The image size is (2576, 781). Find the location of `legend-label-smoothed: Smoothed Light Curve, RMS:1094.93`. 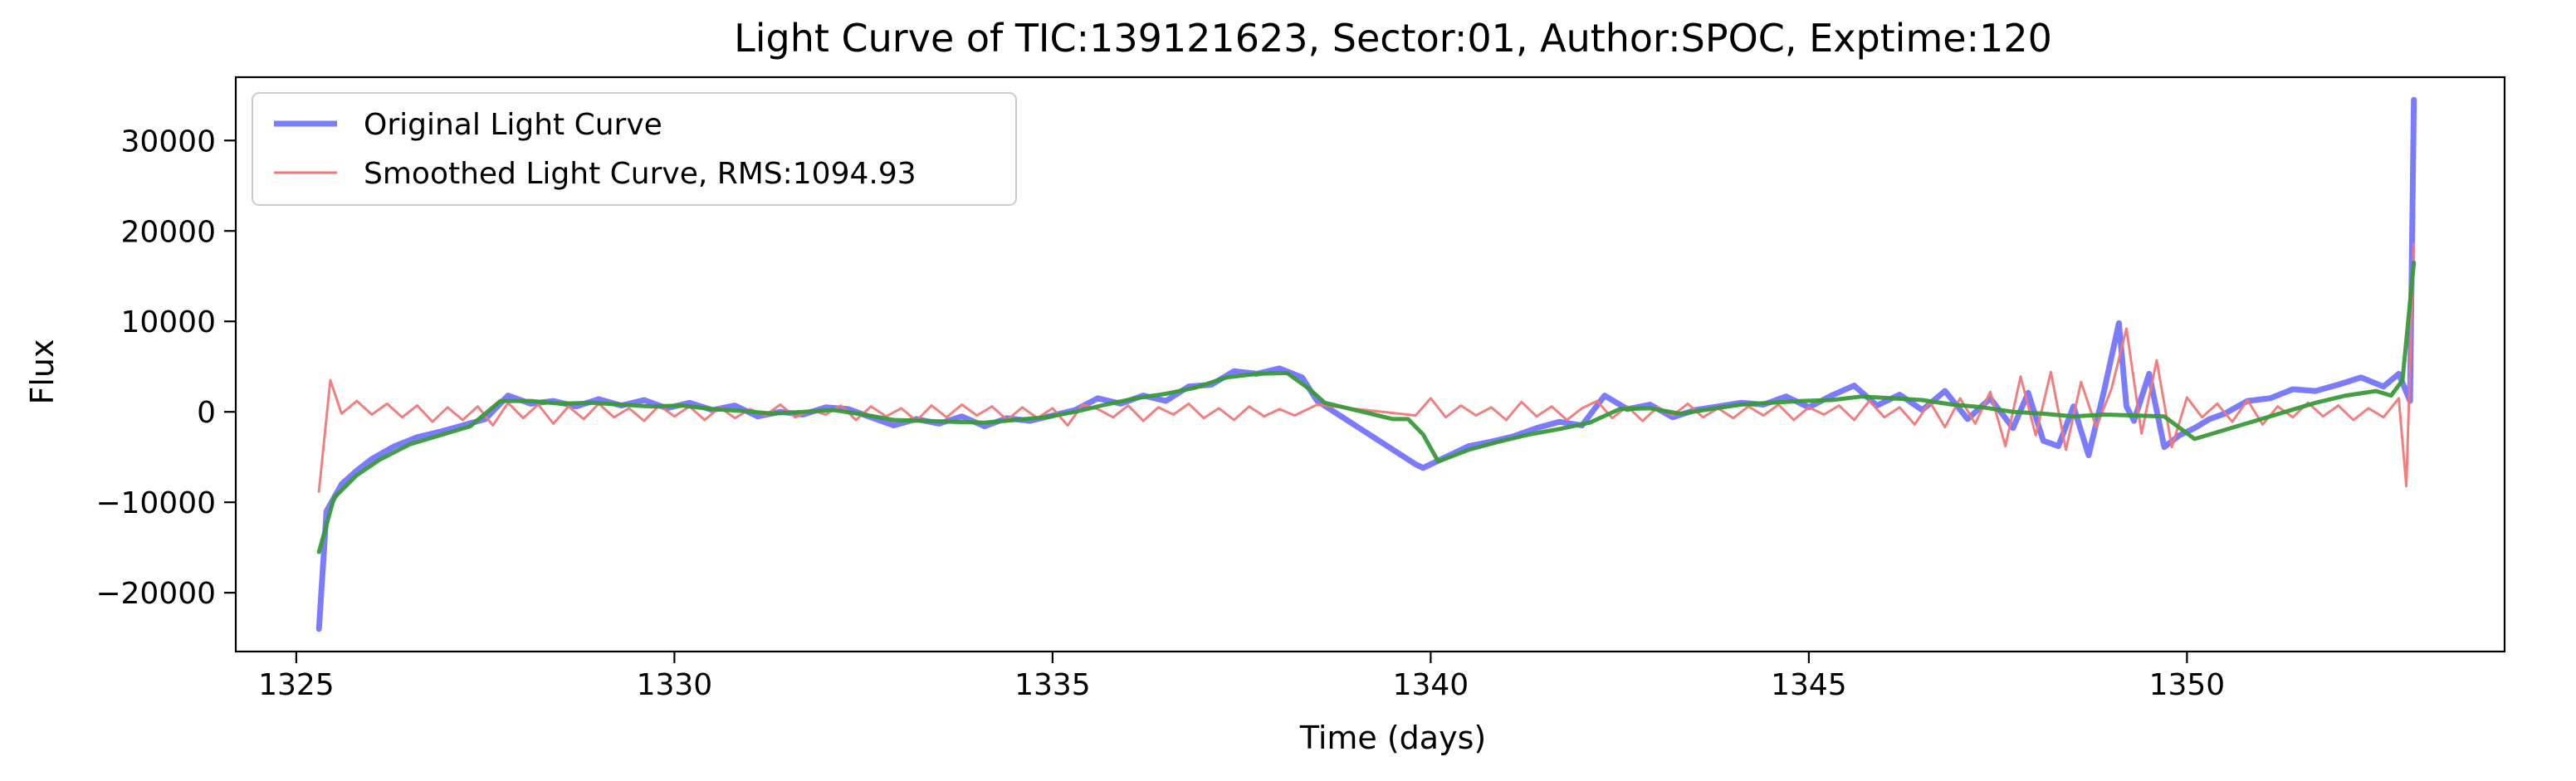

legend-label-smoothed: Smoothed Light Curve, RMS:1094.93 is located at coordinates (640, 174).